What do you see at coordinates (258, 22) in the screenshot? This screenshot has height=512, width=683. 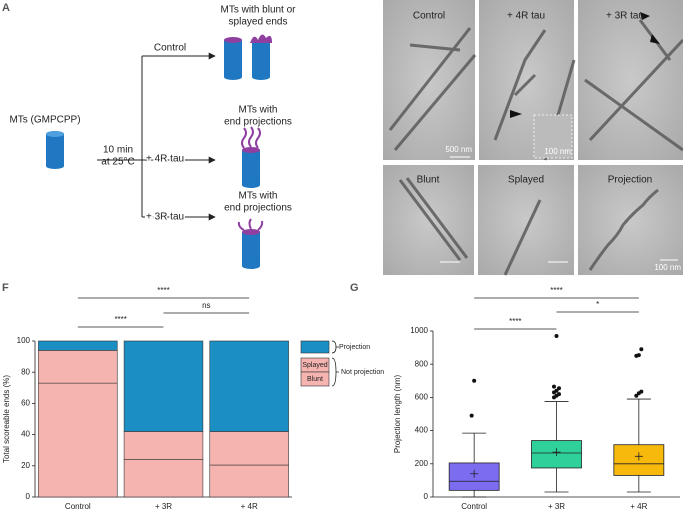 I see `outcome-label: splayed ends` at bounding box center [258, 22].